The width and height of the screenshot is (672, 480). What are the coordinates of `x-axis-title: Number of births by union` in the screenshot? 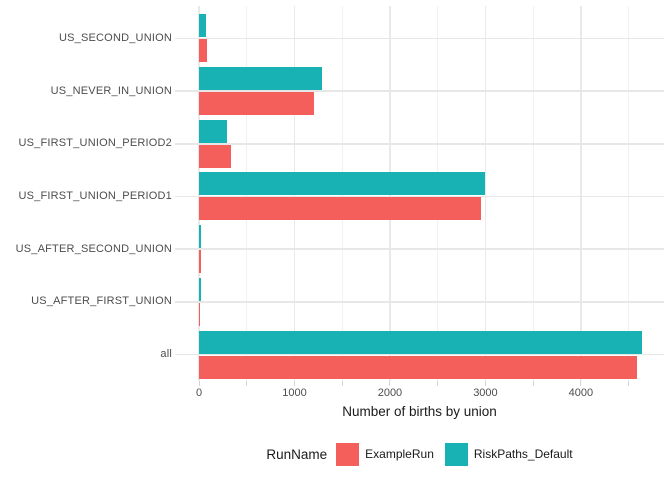 It's located at (419, 411).